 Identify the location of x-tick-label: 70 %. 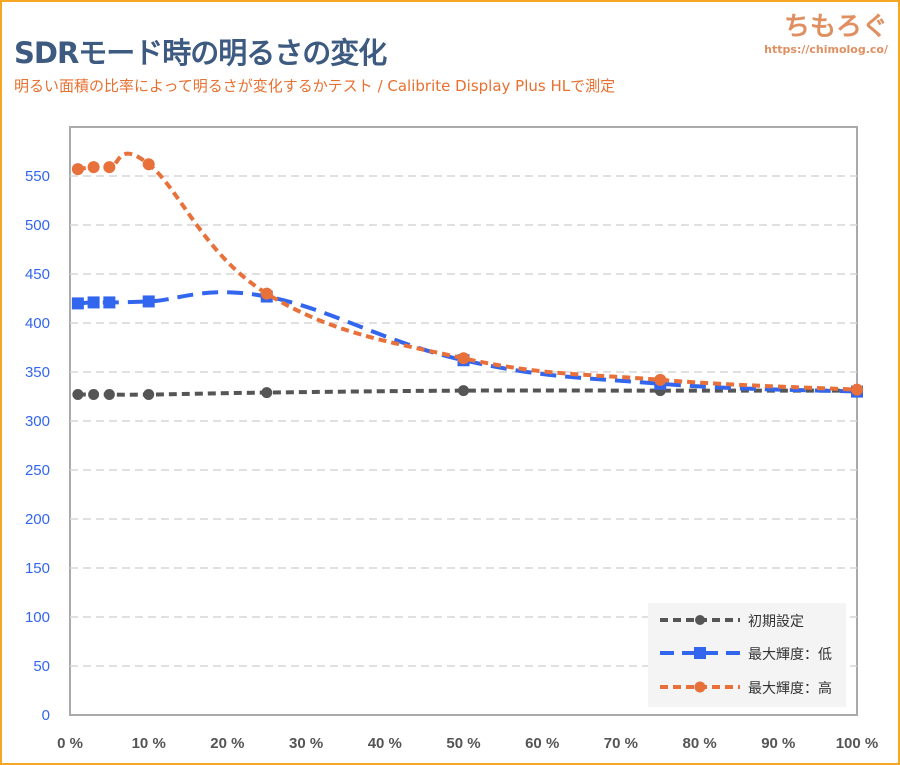
(621, 743).